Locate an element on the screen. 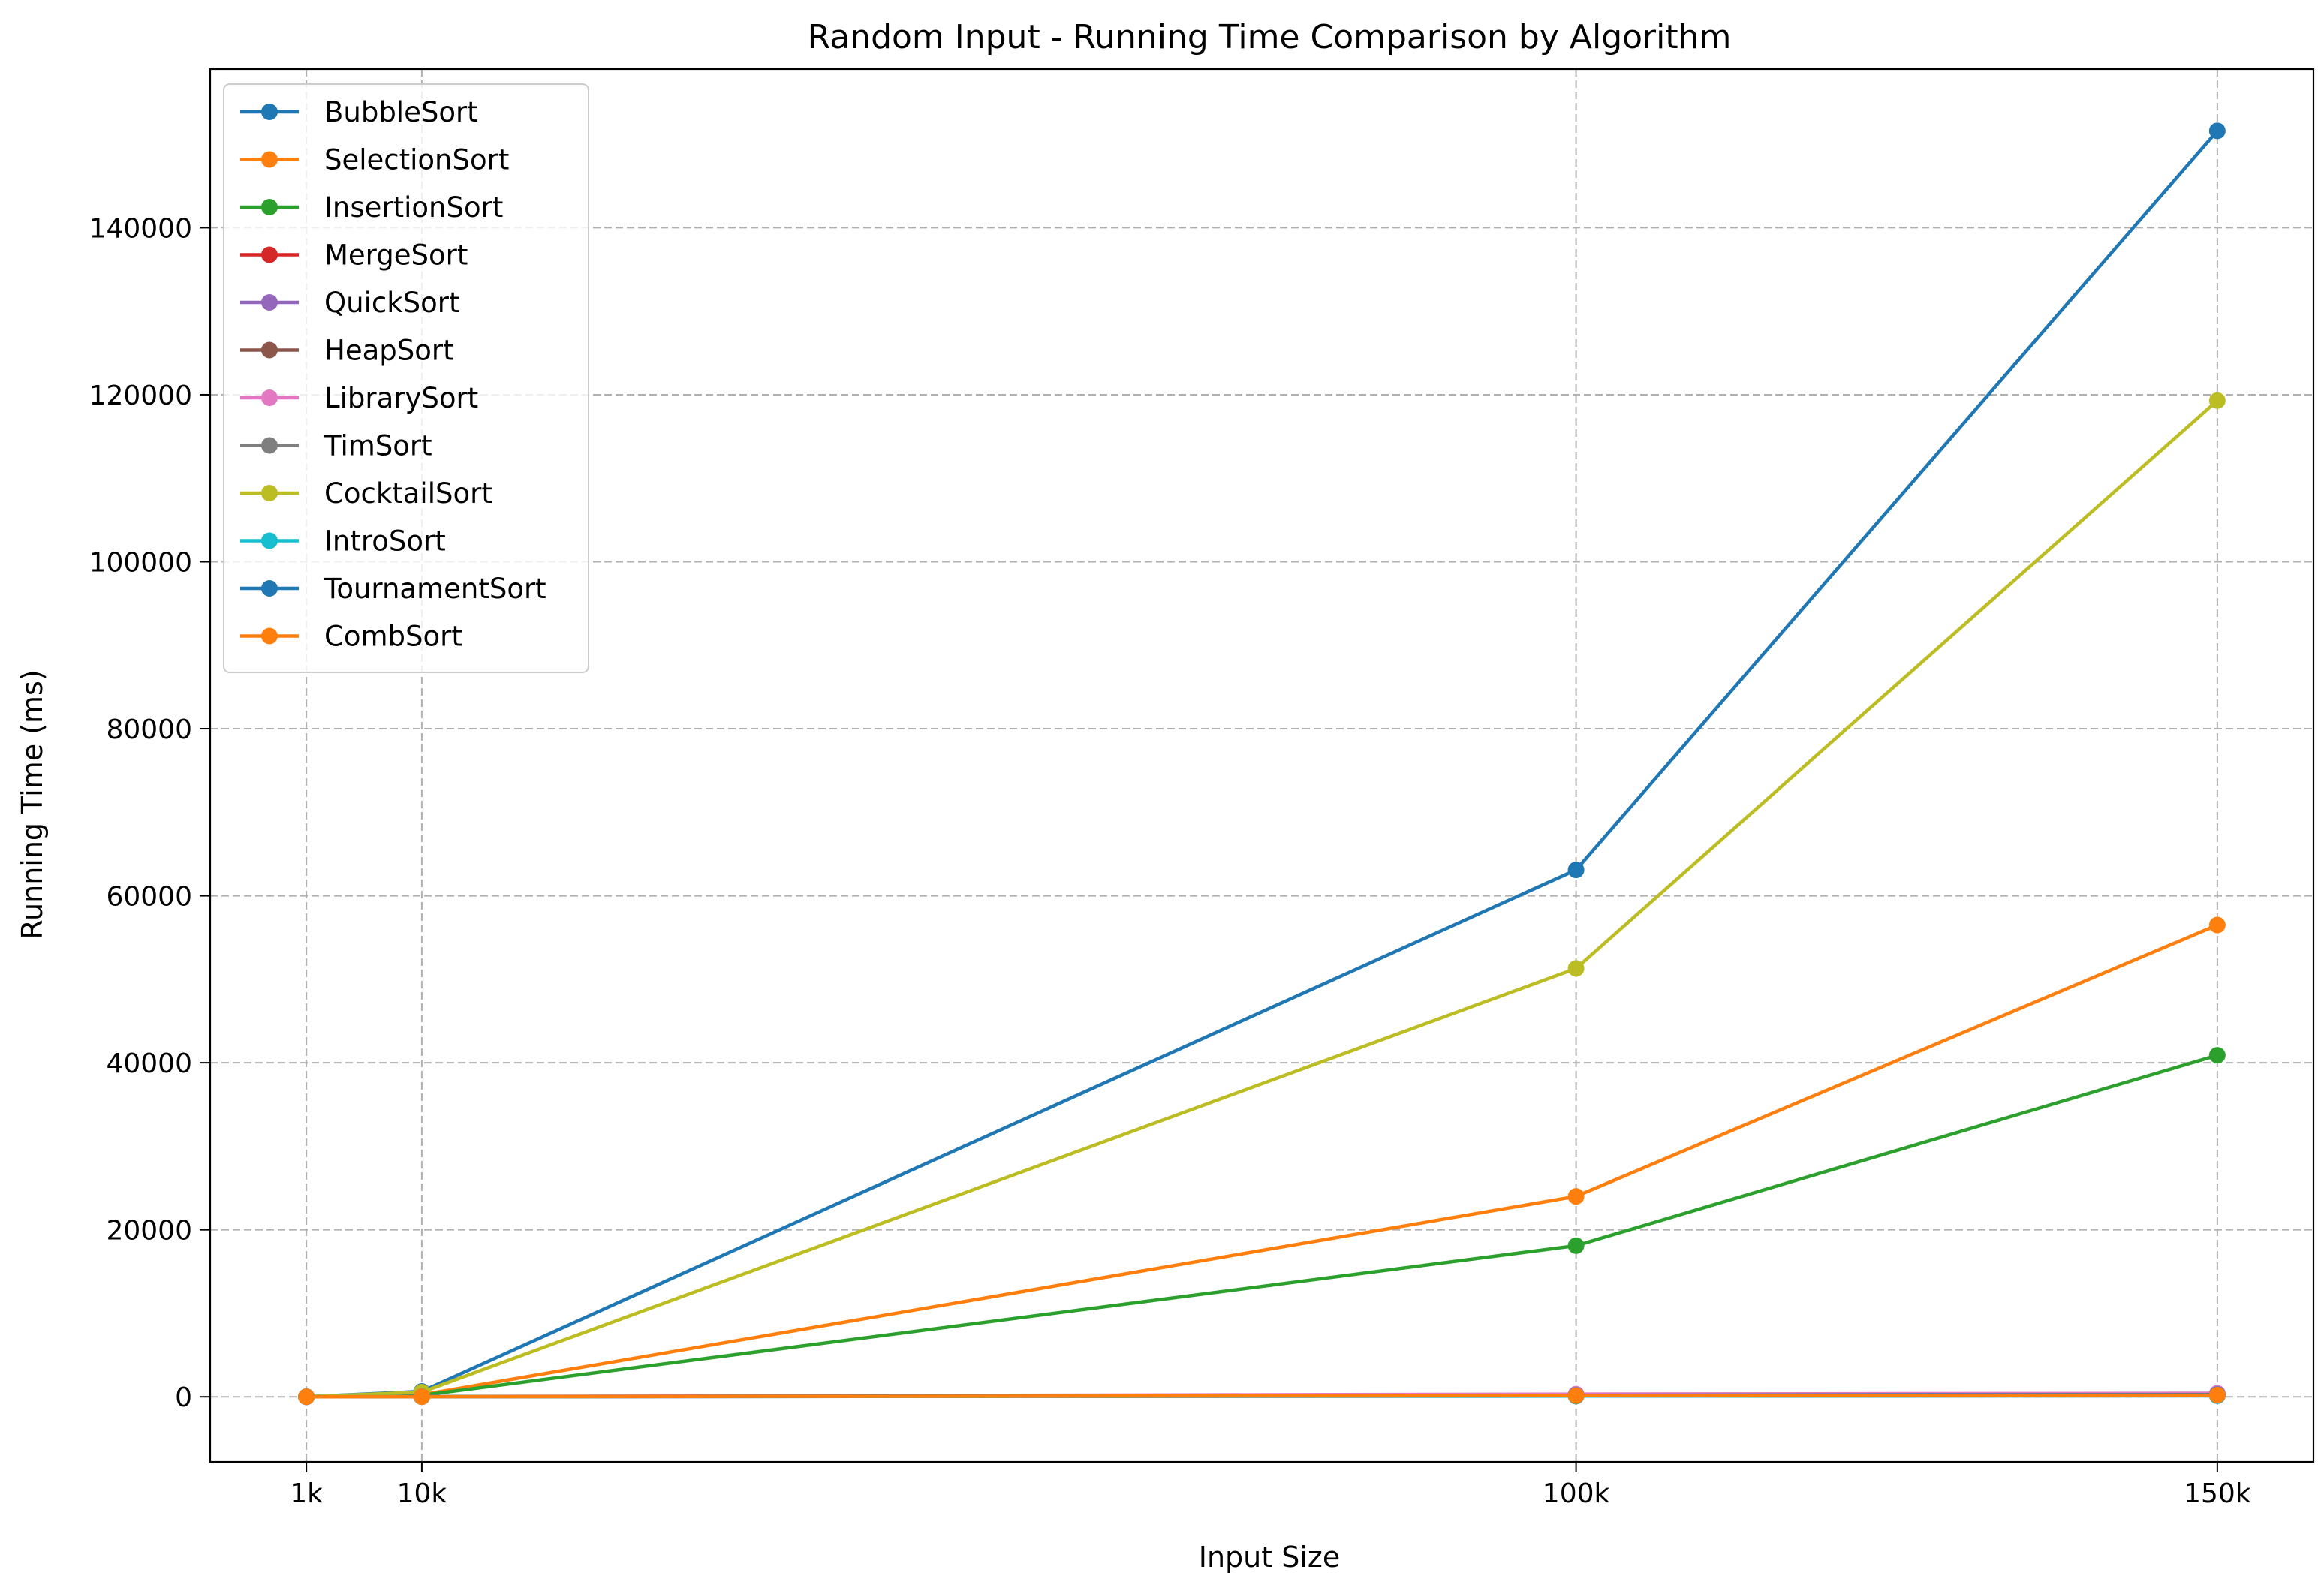 The width and height of the screenshot is (2324, 1576). legend-item: BubbleSort is located at coordinates (359, 112).